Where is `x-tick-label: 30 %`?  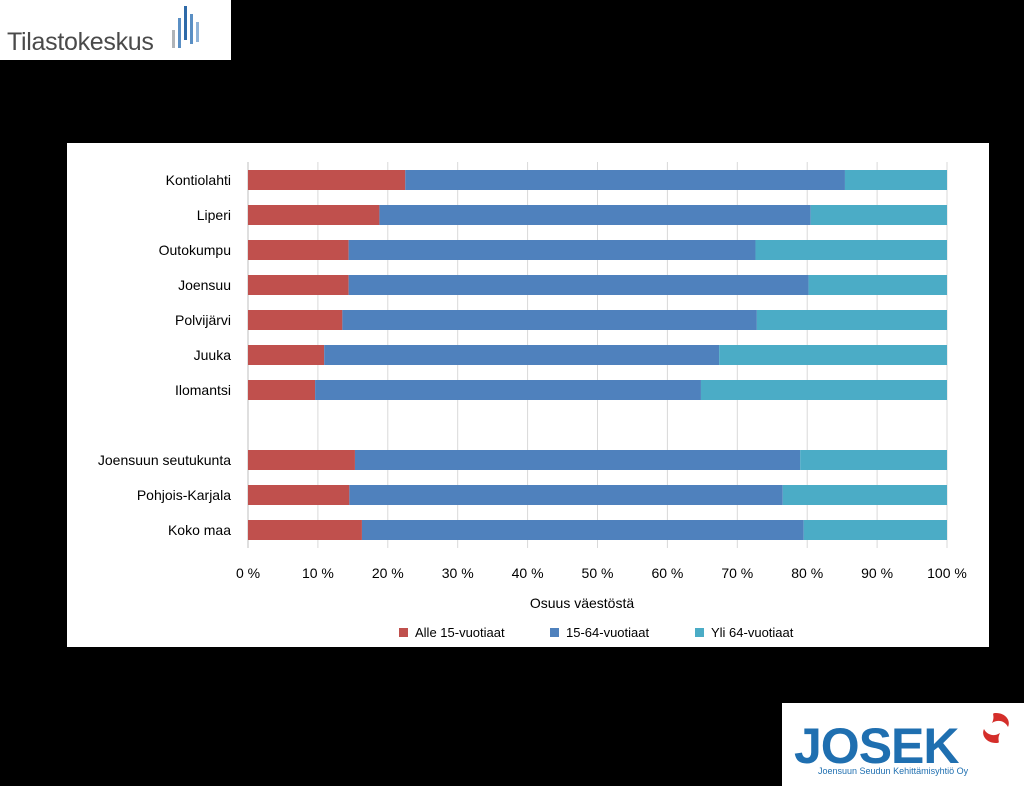
x-tick-label: 30 % is located at coordinates (458, 573).